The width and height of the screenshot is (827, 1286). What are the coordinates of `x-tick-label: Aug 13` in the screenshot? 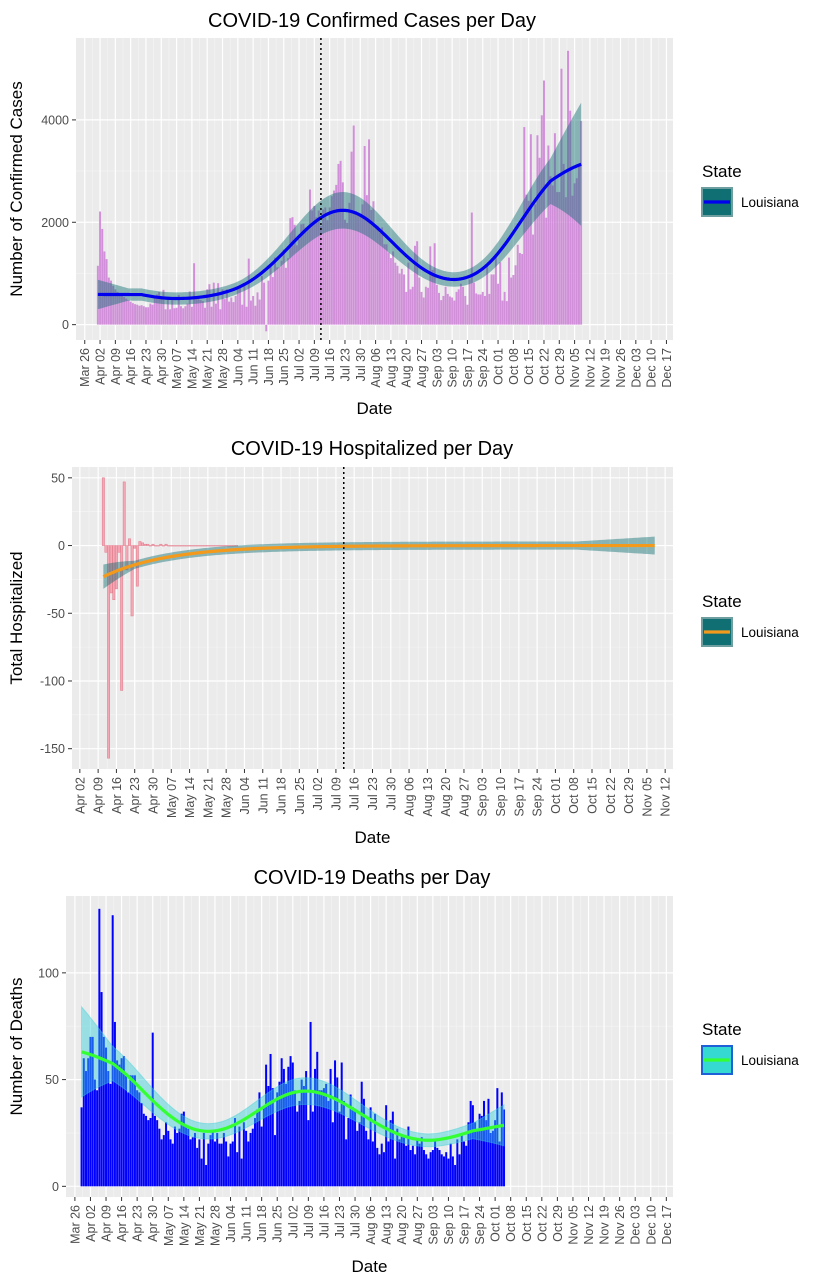 It's located at (428, 797).